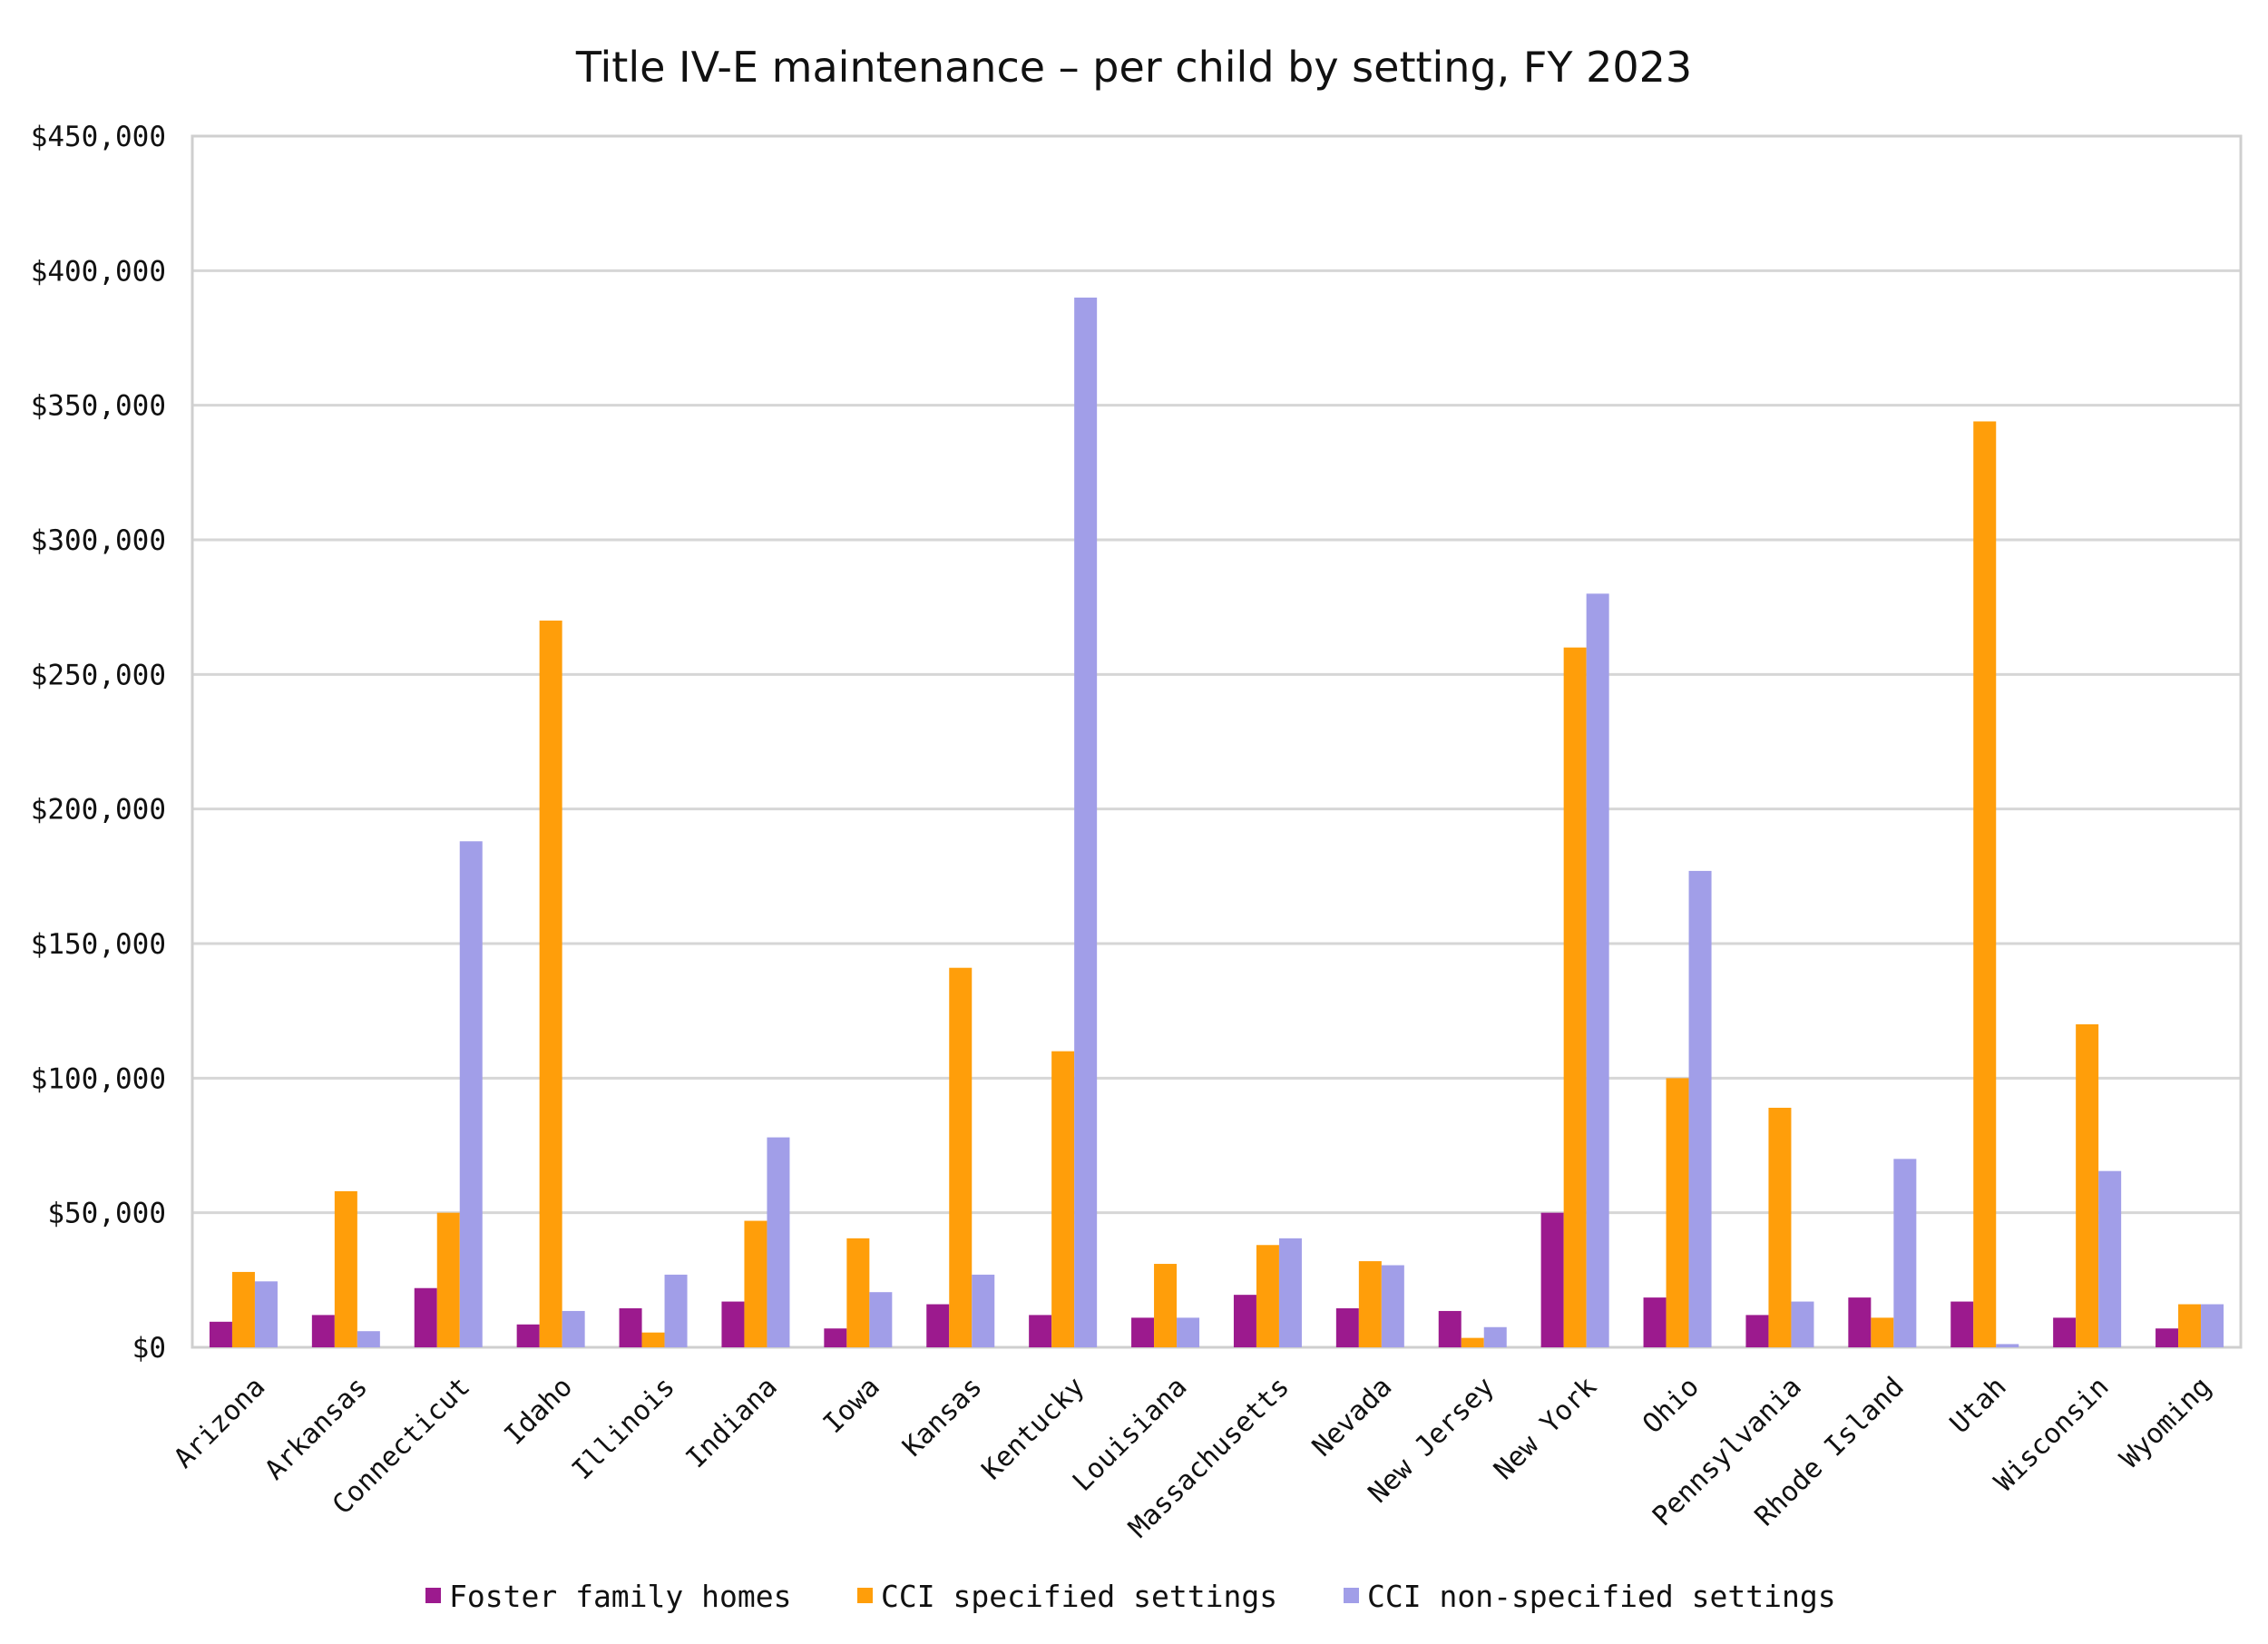  What do you see at coordinates (1602, 1596) in the screenshot?
I see `legend-label: CCI non-specified settings` at bounding box center [1602, 1596].